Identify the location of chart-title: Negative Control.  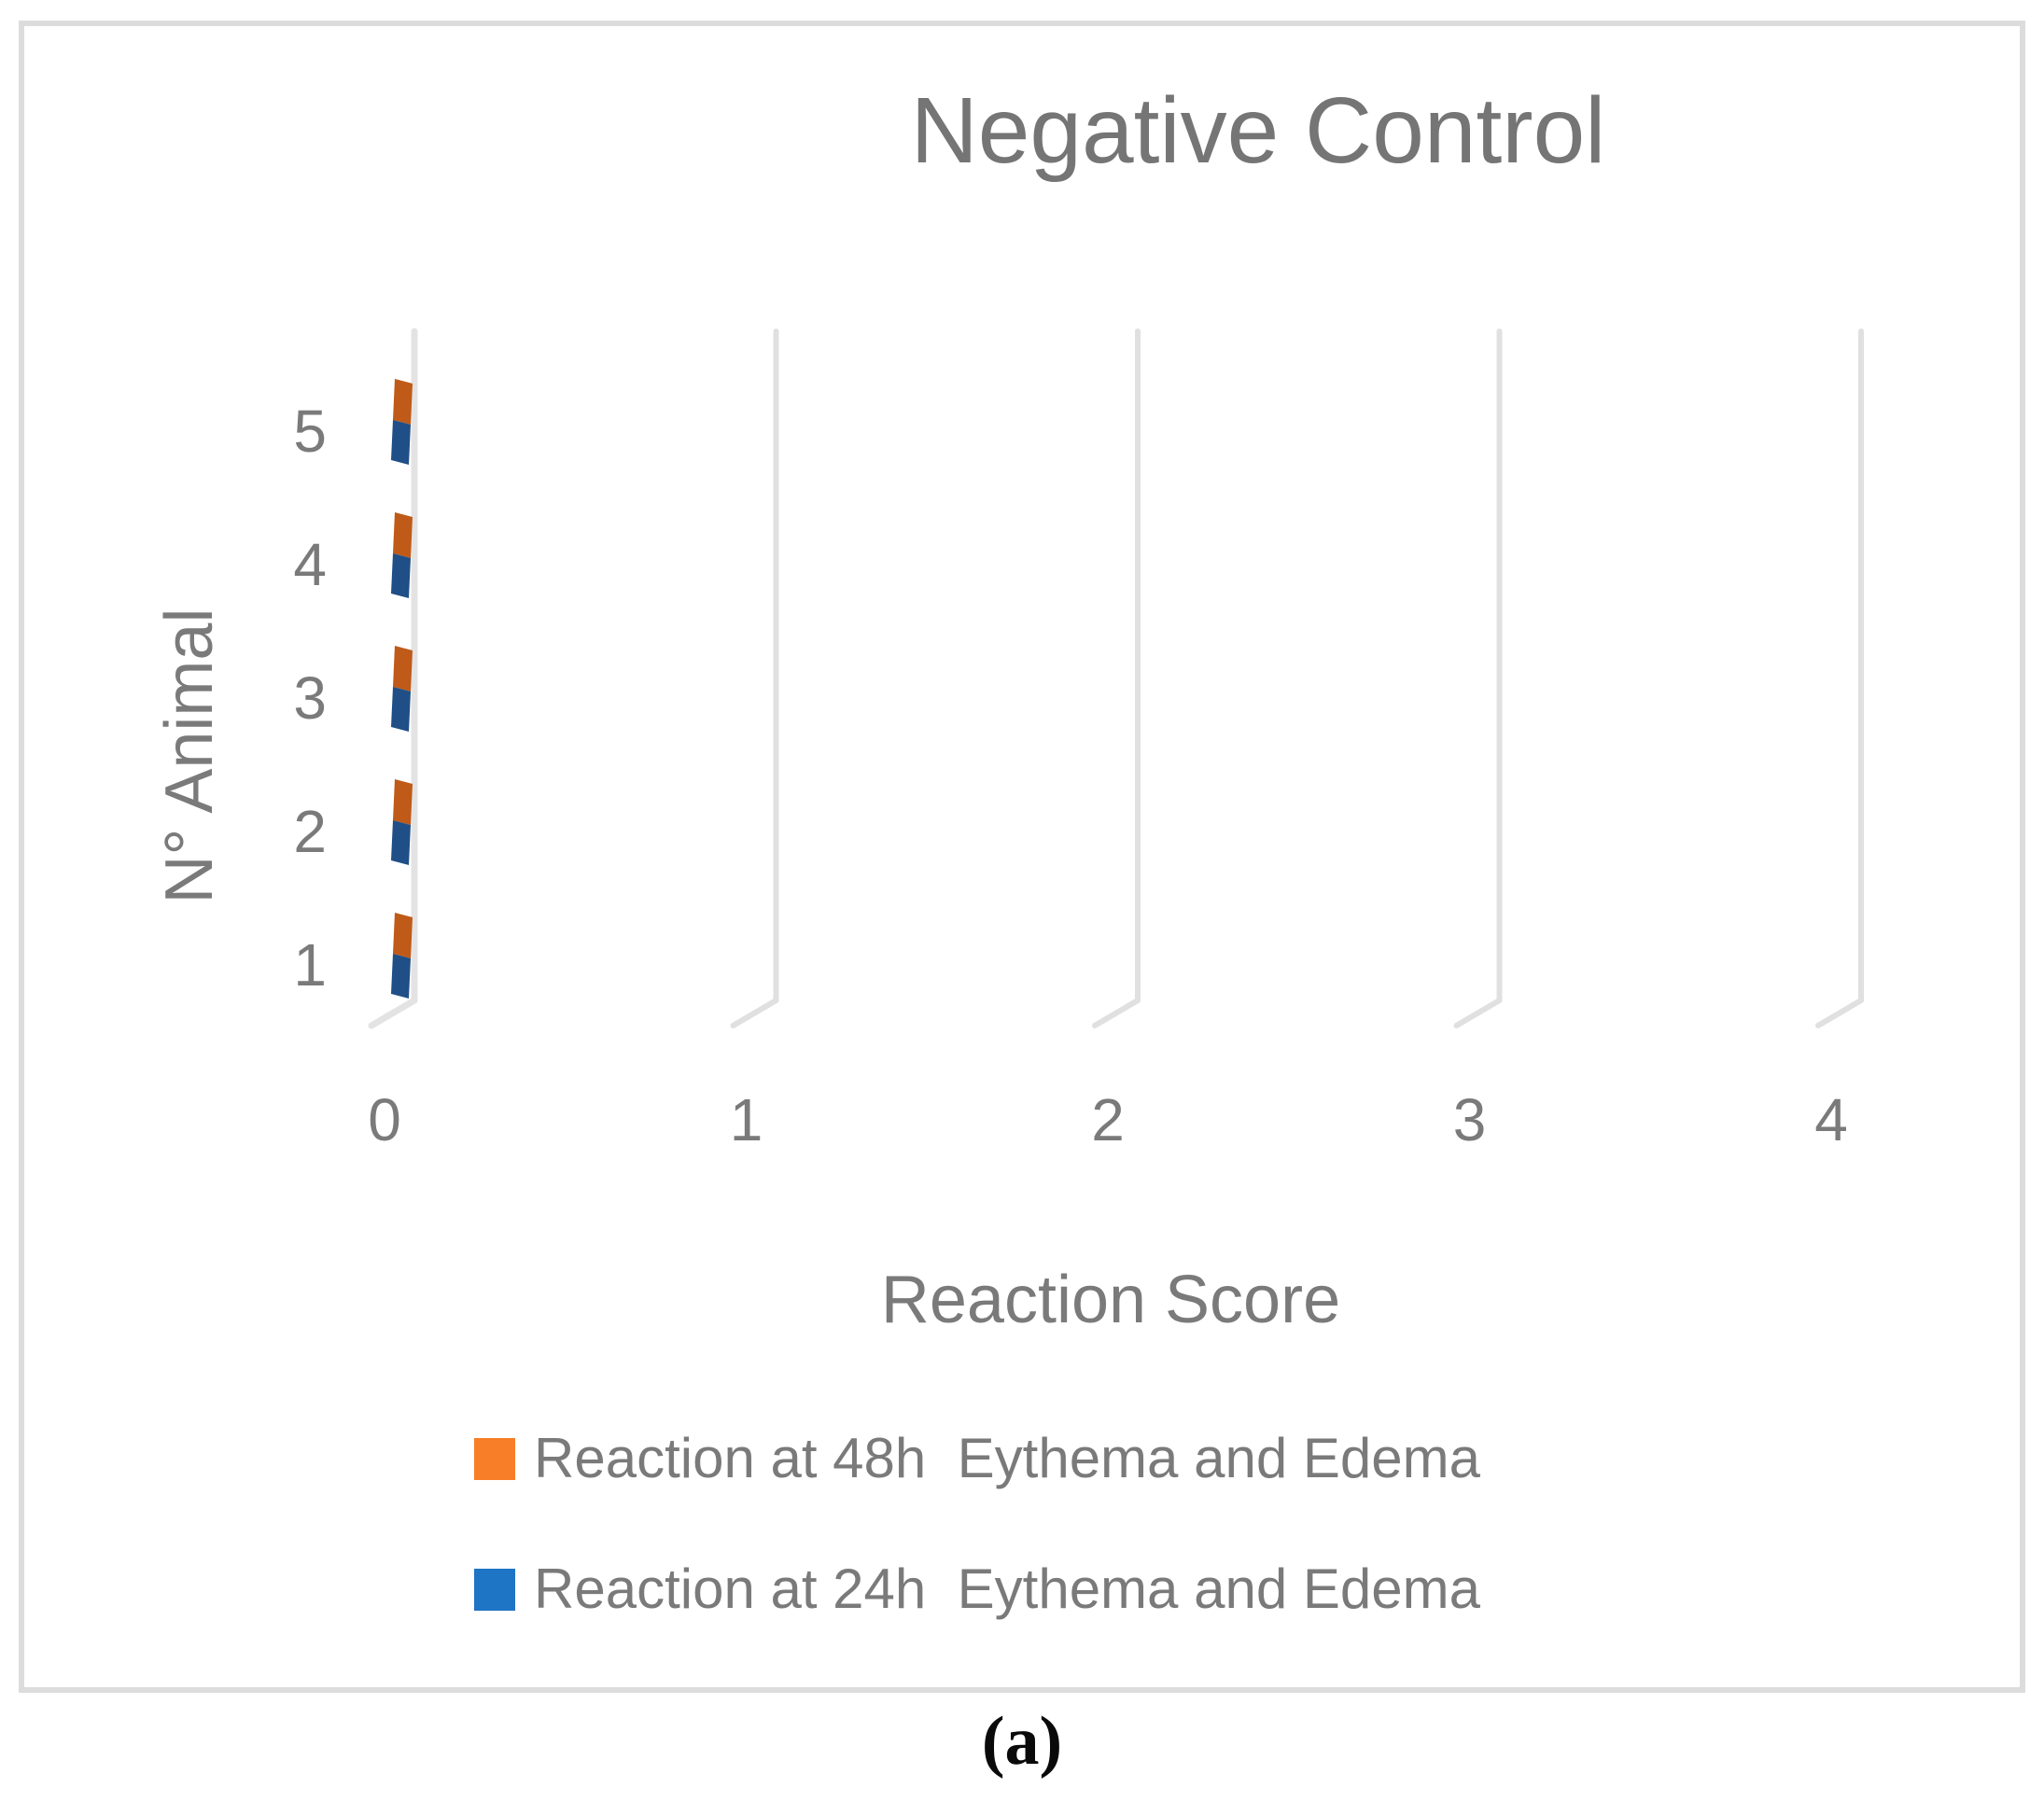
(1258, 130).